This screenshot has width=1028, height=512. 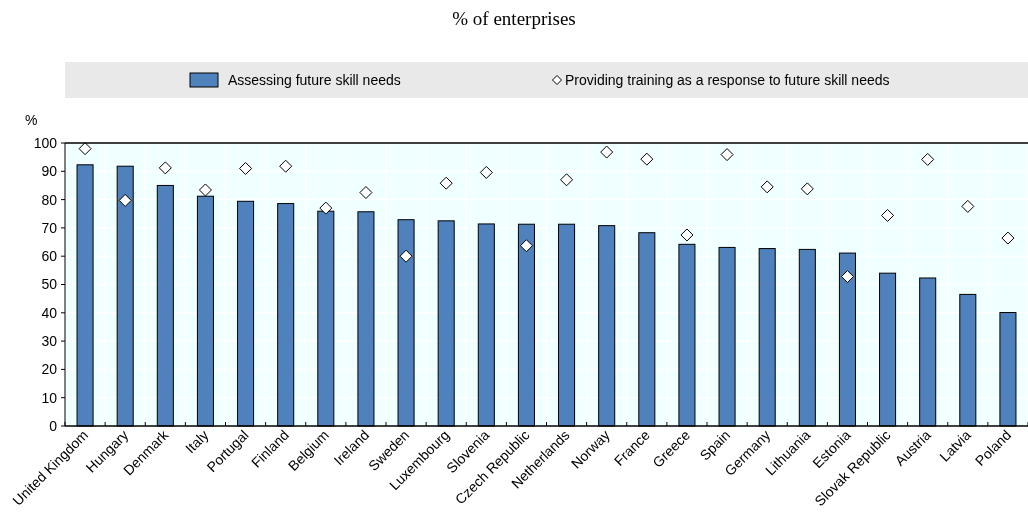 What do you see at coordinates (31, 120) in the screenshot?
I see `y-axis-title: %` at bounding box center [31, 120].